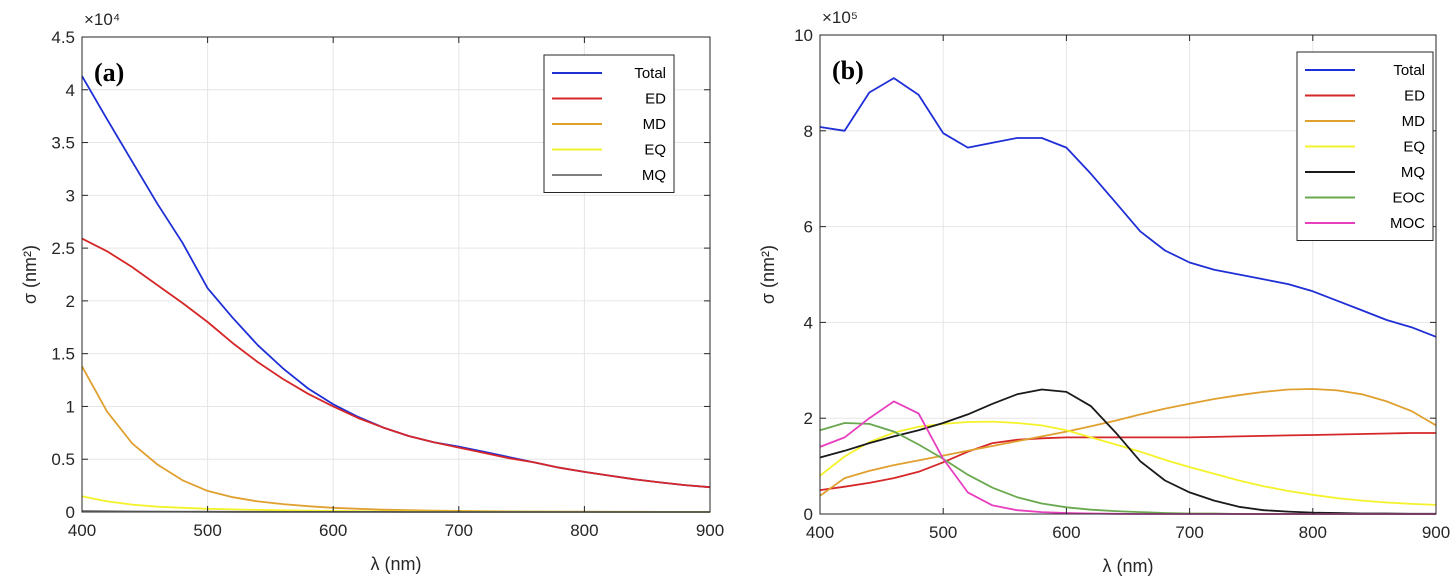 This screenshot has height=585, width=1456. I want to click on y-tick-label: 8, so click(808, 131).